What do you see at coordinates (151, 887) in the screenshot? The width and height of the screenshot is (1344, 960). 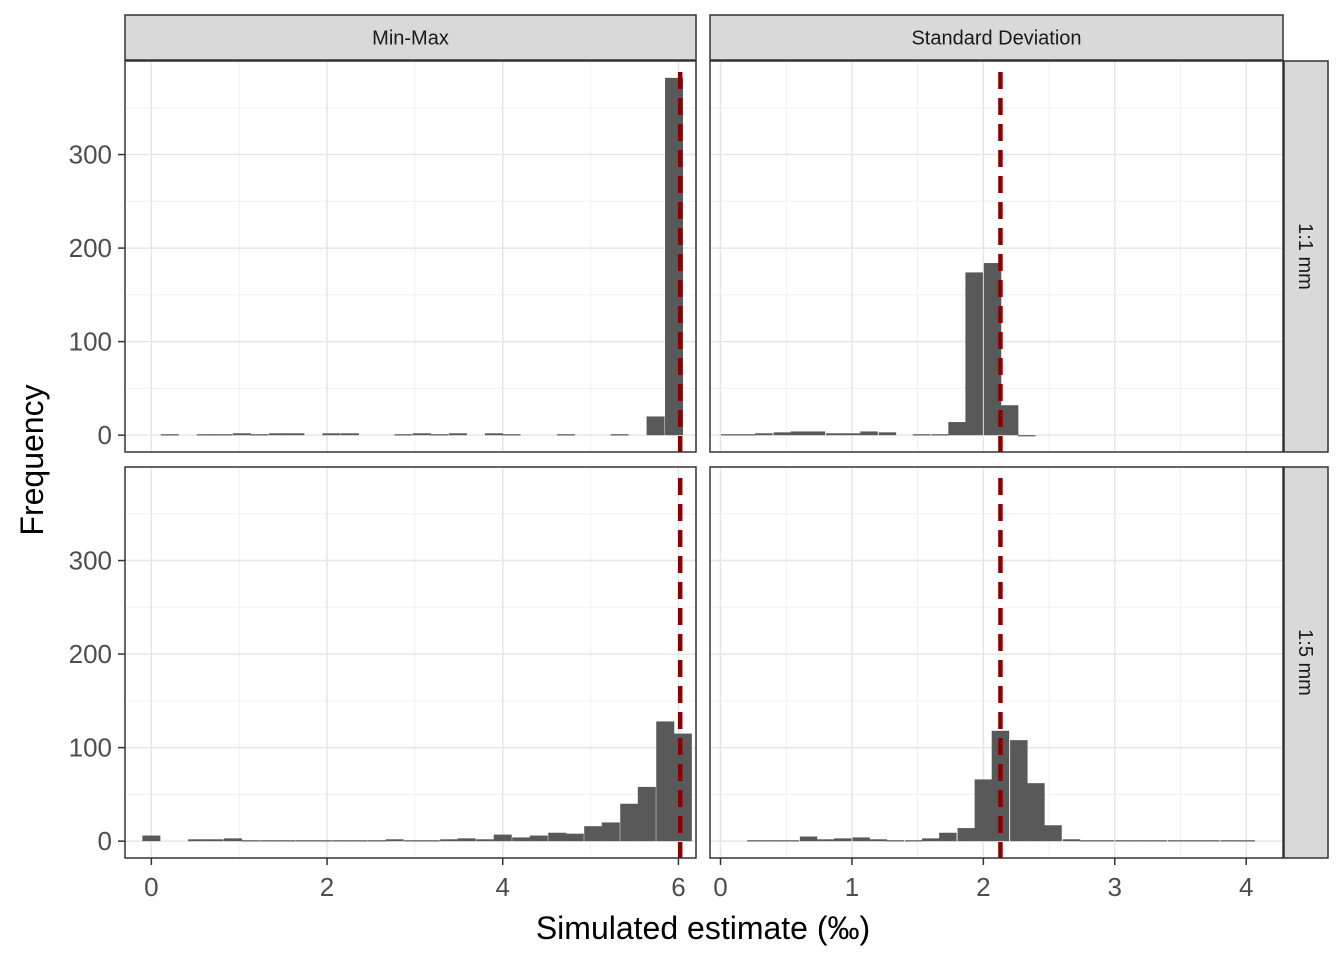 I see `x-tick-label: 0` at bounding box center [151, 887].